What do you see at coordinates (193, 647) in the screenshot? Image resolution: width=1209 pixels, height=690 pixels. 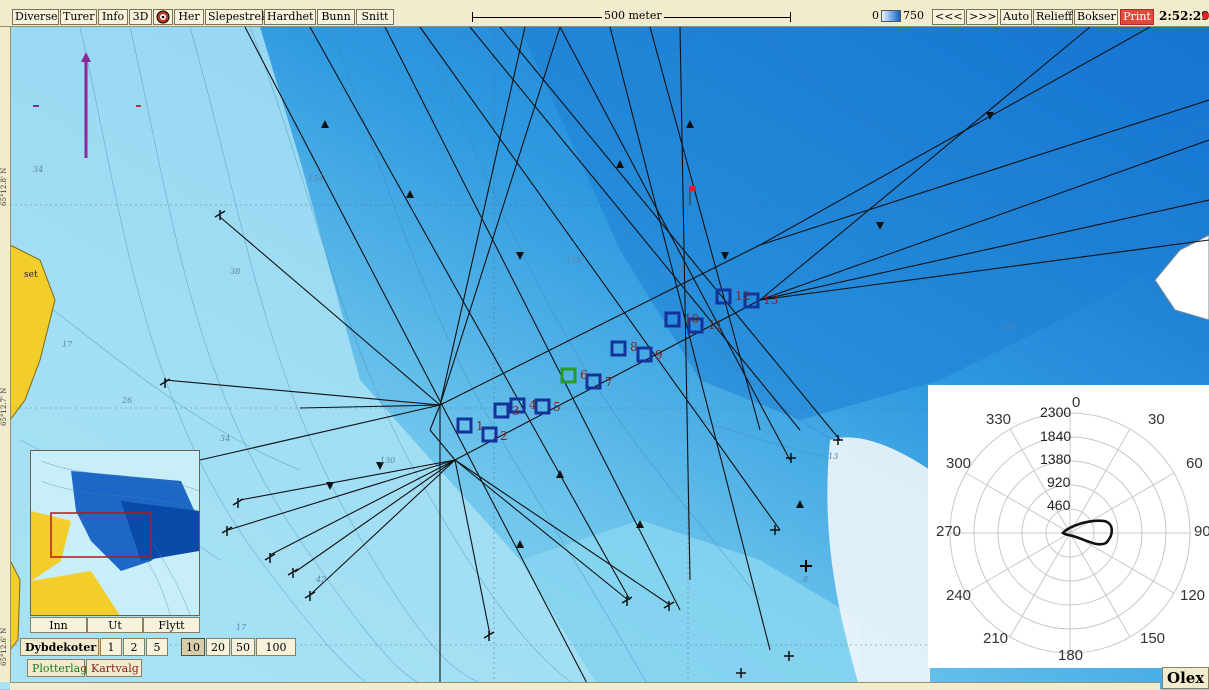 I see `contour-option-10: 10` at bounding box center [193, 647].